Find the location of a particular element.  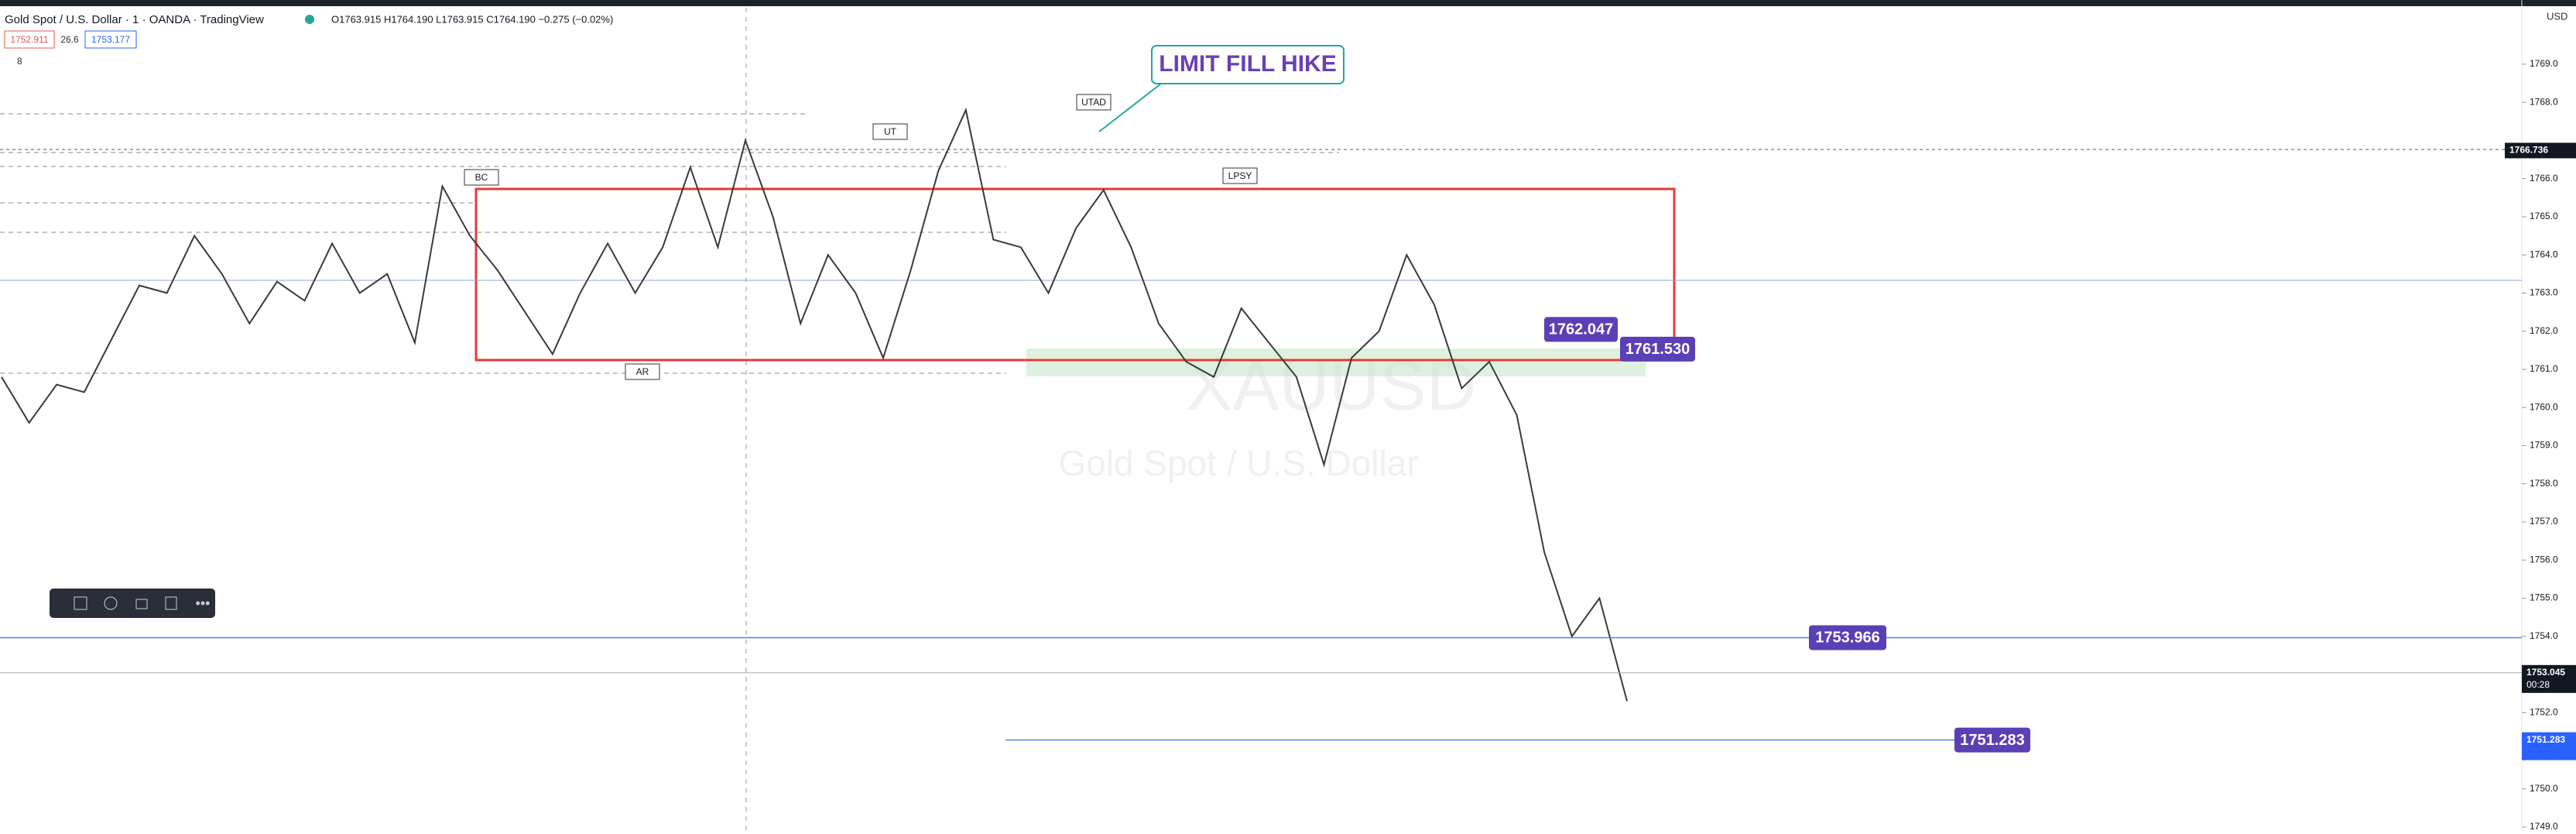

annotation-label: BC is located at coordinates (482, 177).